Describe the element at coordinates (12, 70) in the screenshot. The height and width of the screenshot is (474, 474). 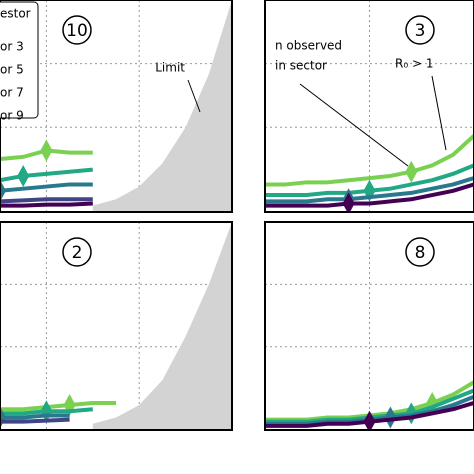
I see `legend-entry: or 5` at that location.